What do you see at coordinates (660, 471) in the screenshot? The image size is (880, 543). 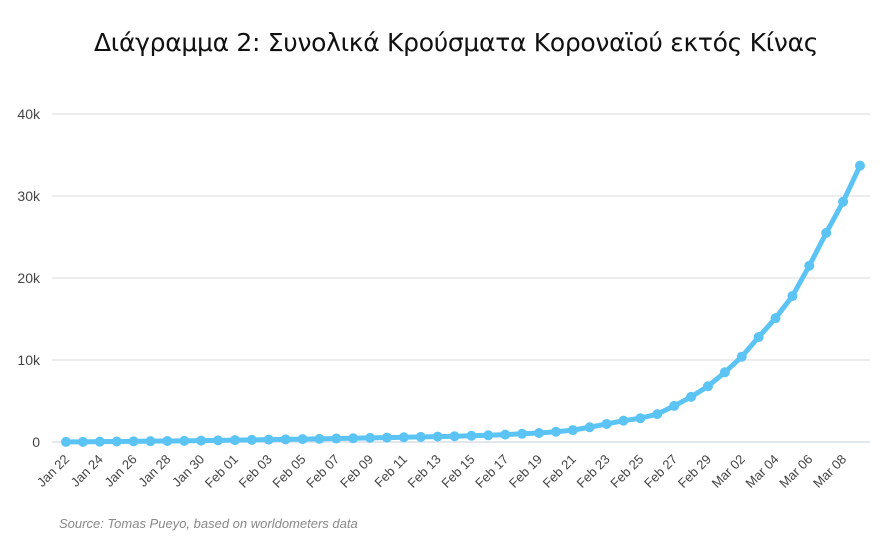 I see `x-tick-label: Feb 27` at bounding box center [660, 471].